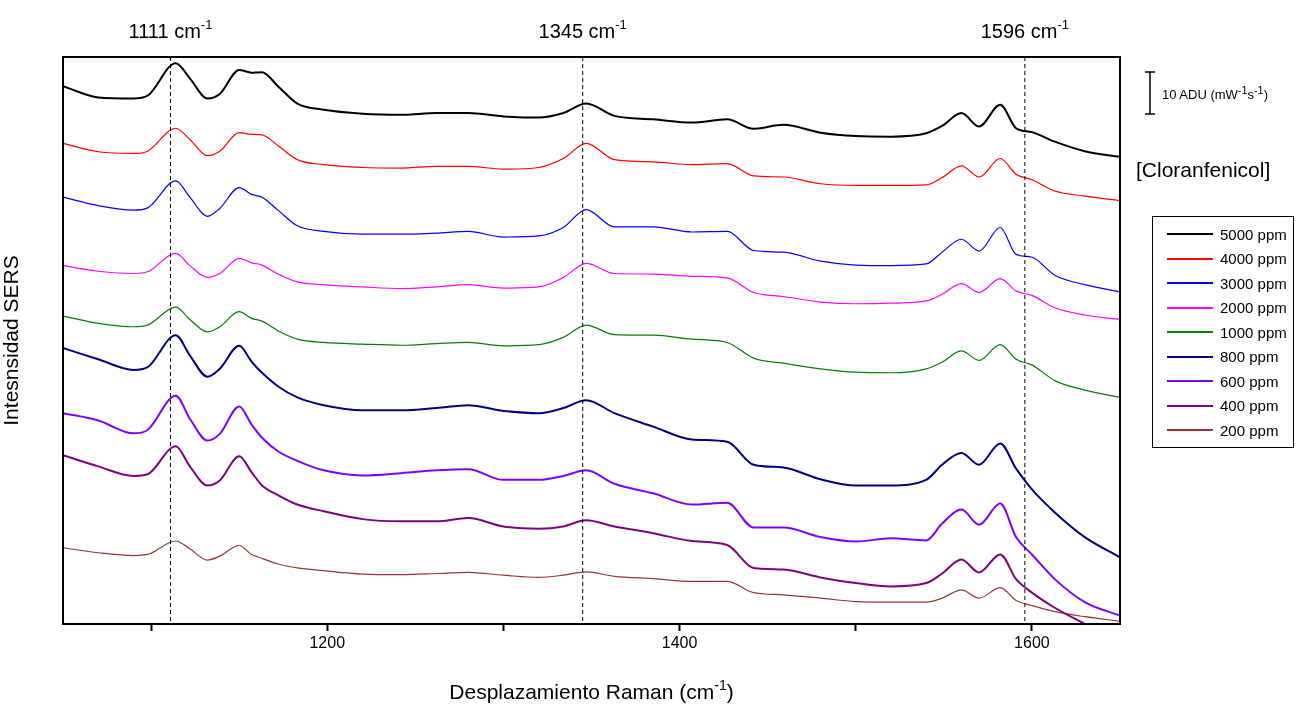 The image size is (1315, 708). What do you see at coordinates (1032, 643) in the screenshot?
I see `x-tick-label: 1600` at bounding box center [1032, 643].